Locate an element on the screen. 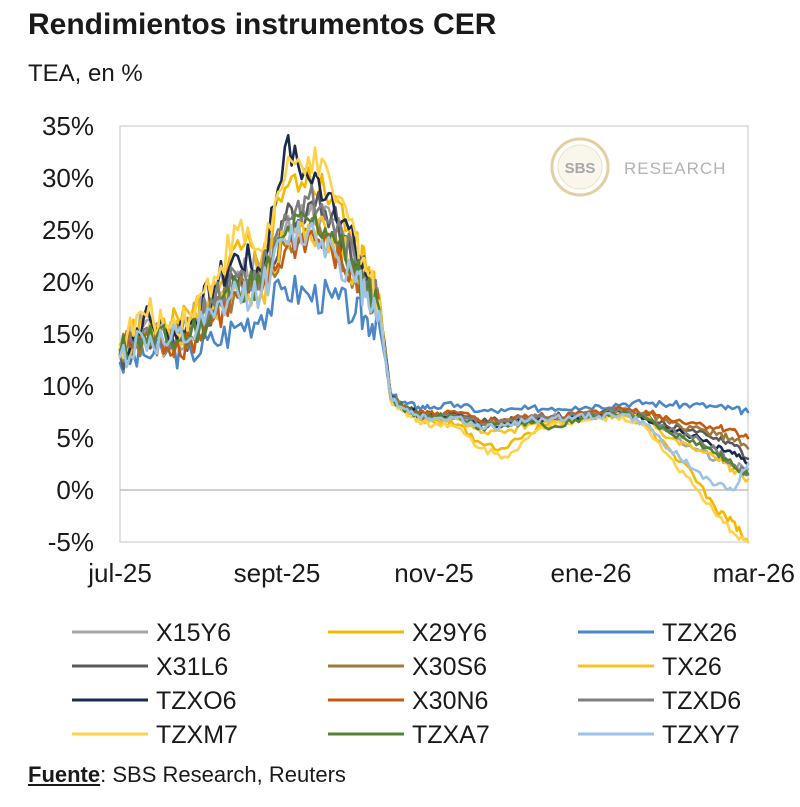  y-tick-label: -5% is located at coordinates (71, 542).